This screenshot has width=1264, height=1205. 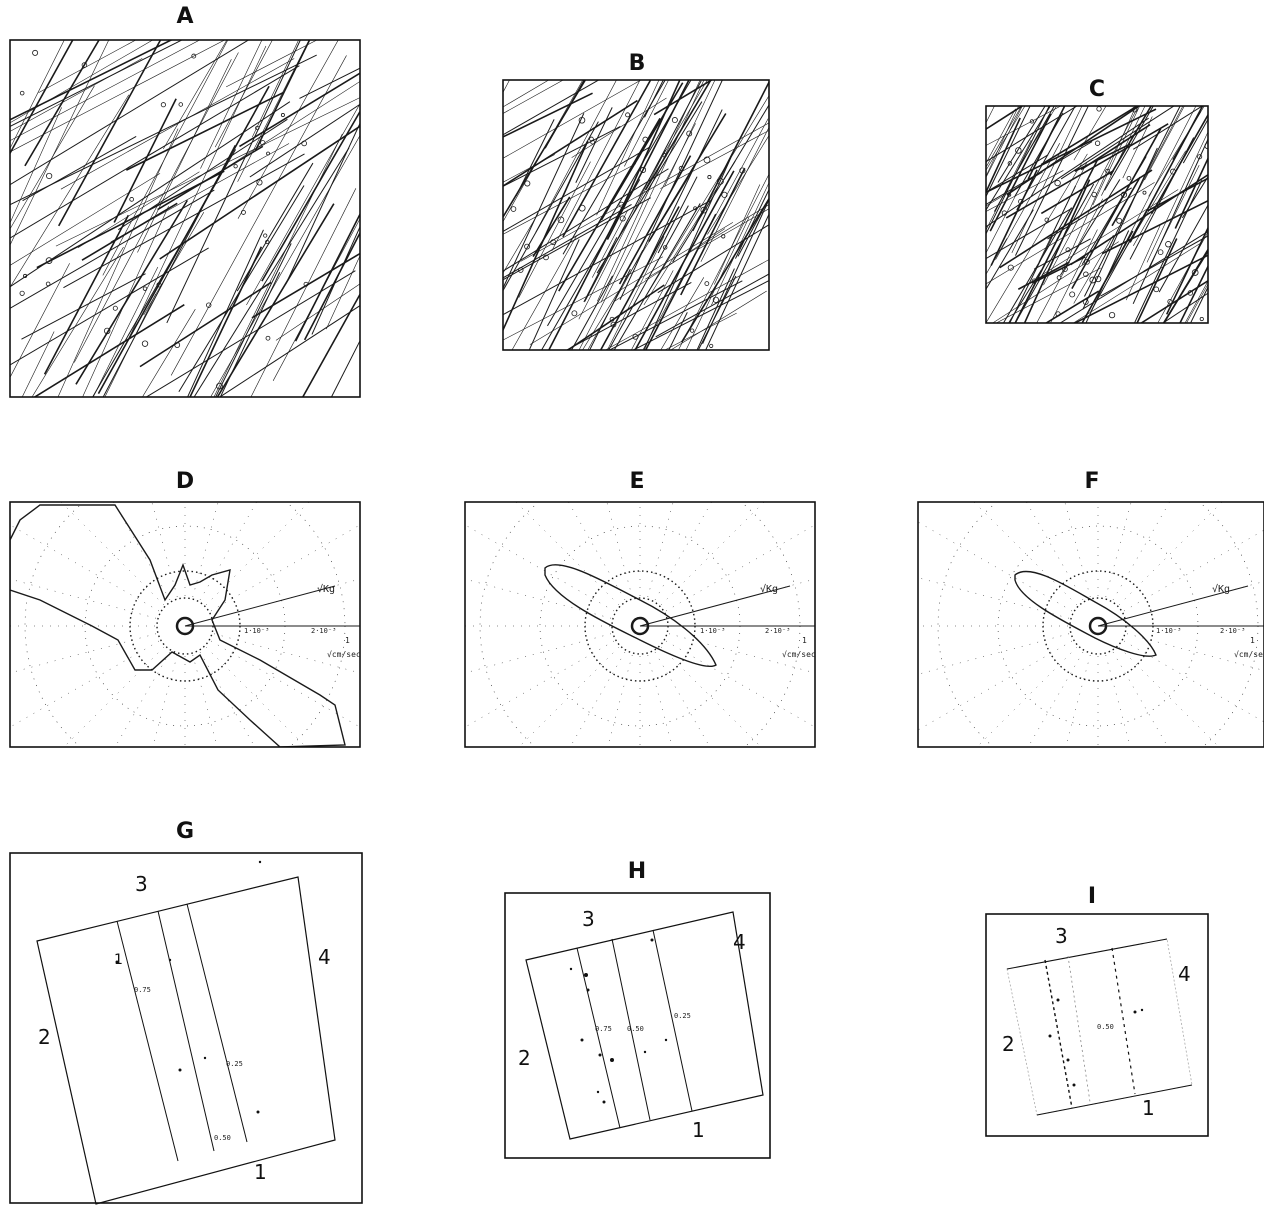 What do you see at coordinates (640, 624) in the screenshot?
I see `polar-plot-e` at bounding box center [640, 624].